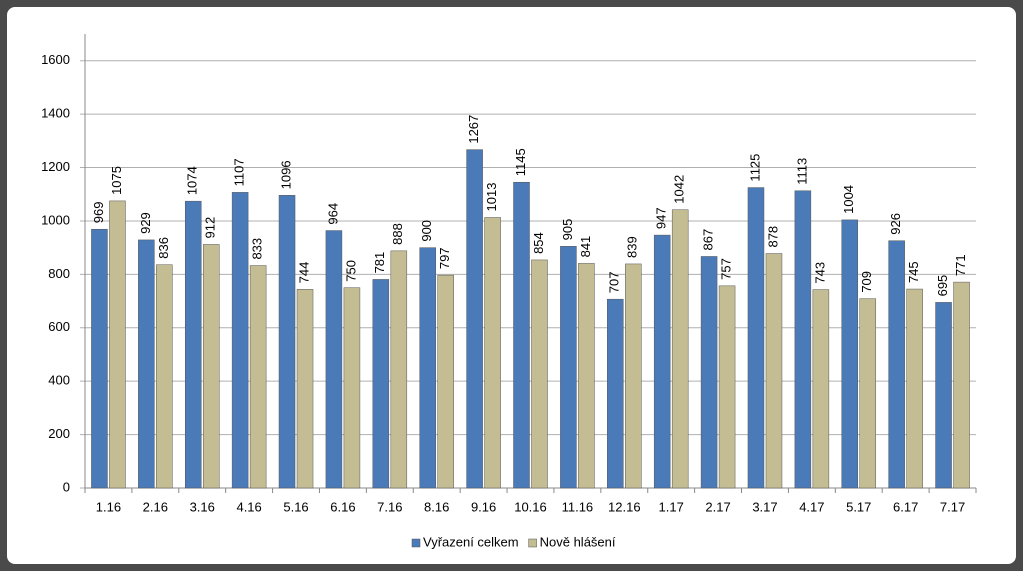 Image resolution: width=1023 pixels, height=571 pixels. Describe the element at coordinates (679, 189) in the screenshot. I see `data-label: 1042` at that location.